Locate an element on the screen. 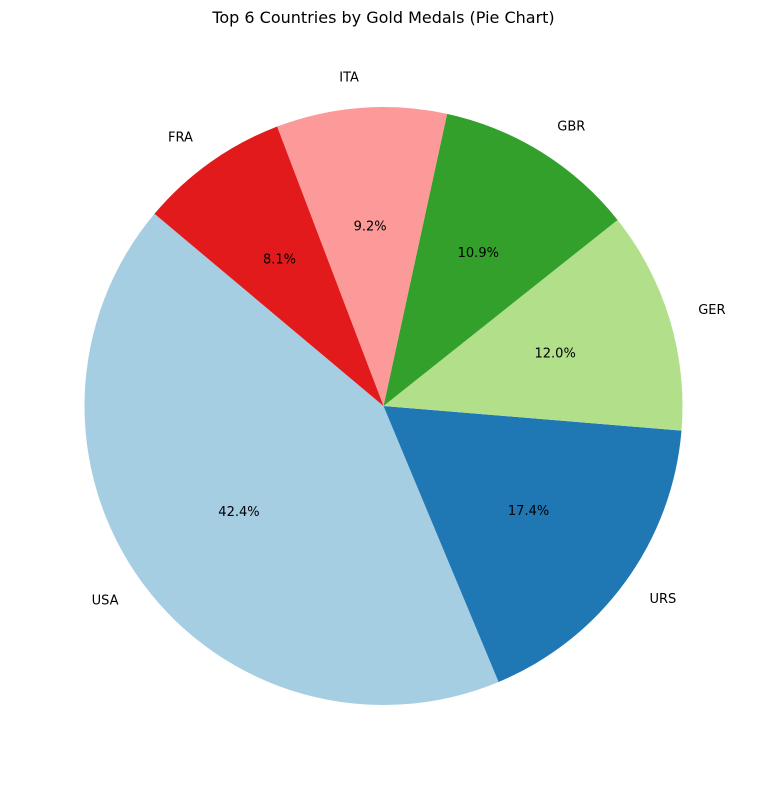  pie-slice-gbr is located at coordinates (500, 259).